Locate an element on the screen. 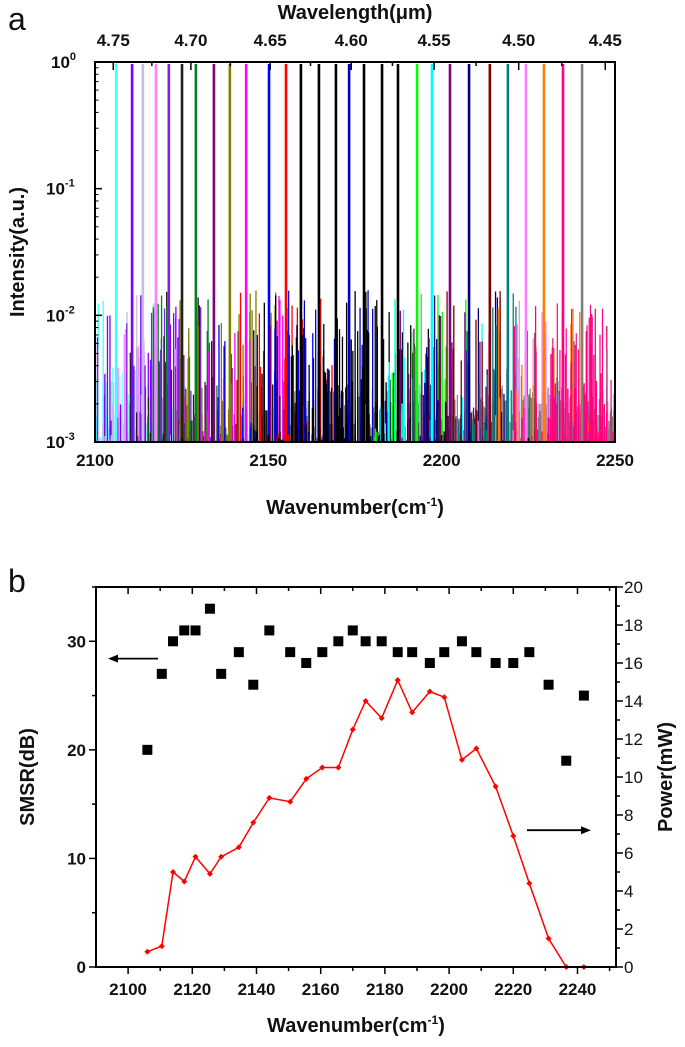 The width and height of the screenshot is (685, 1047). y-right-tick-label: 14 is located at coordinates (633, 701).